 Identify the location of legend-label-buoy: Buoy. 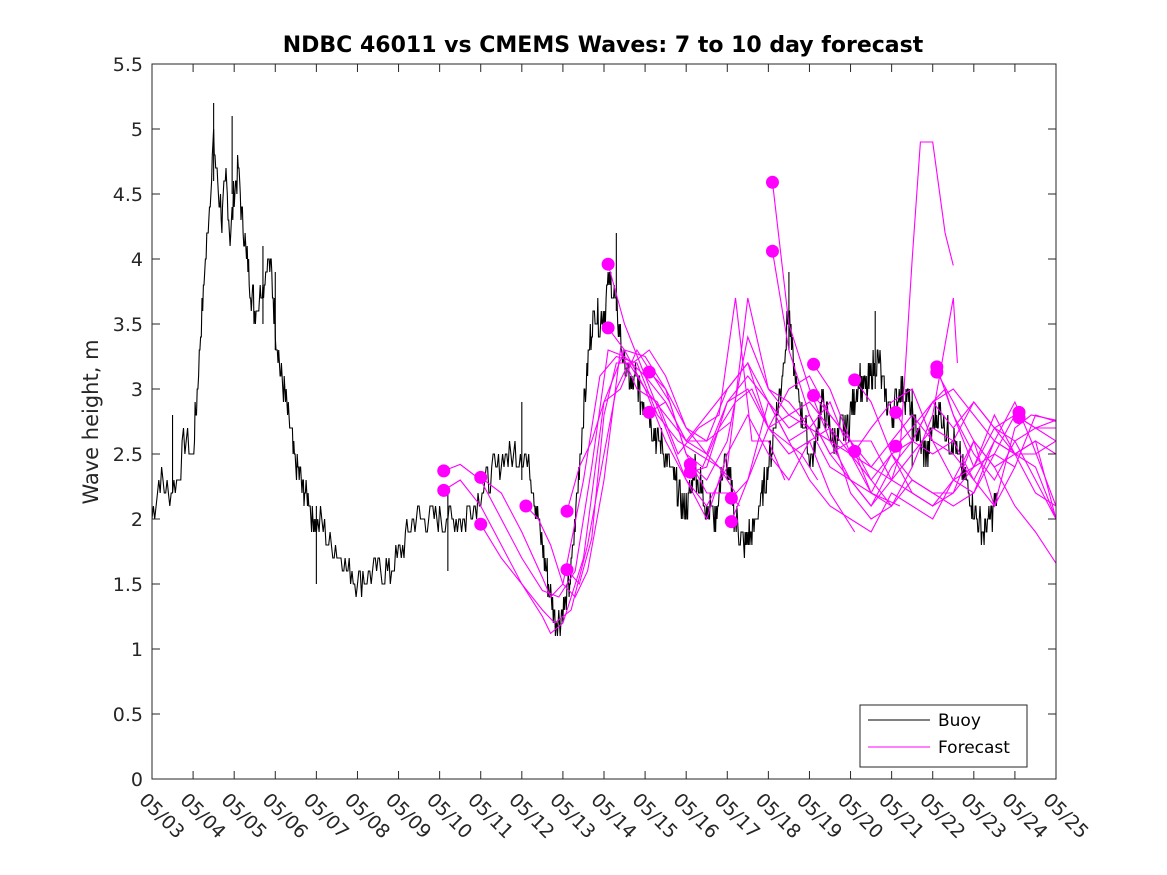
(959, 721).